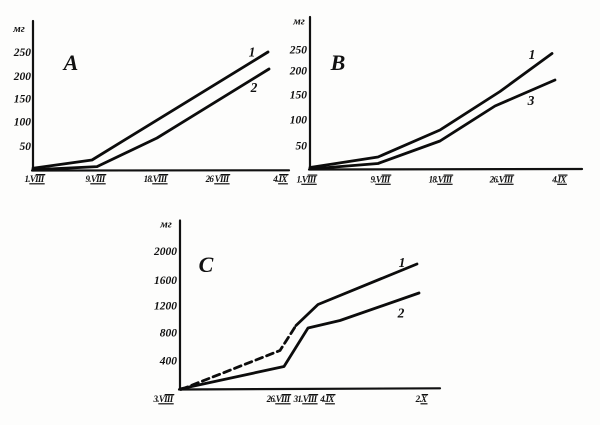  I want to click on svg-text: 1600, so click(165, 281).